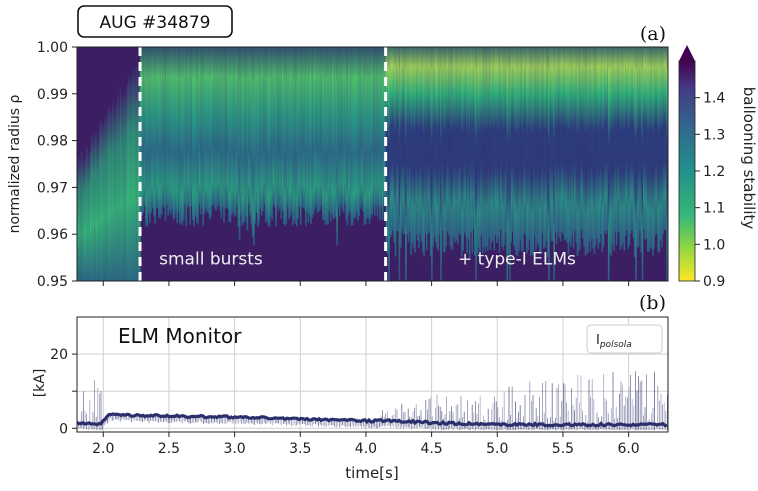 This screenshot has height=491, width=758. I want to click on shot-title-box: AUG #34879, so click(155, 21).